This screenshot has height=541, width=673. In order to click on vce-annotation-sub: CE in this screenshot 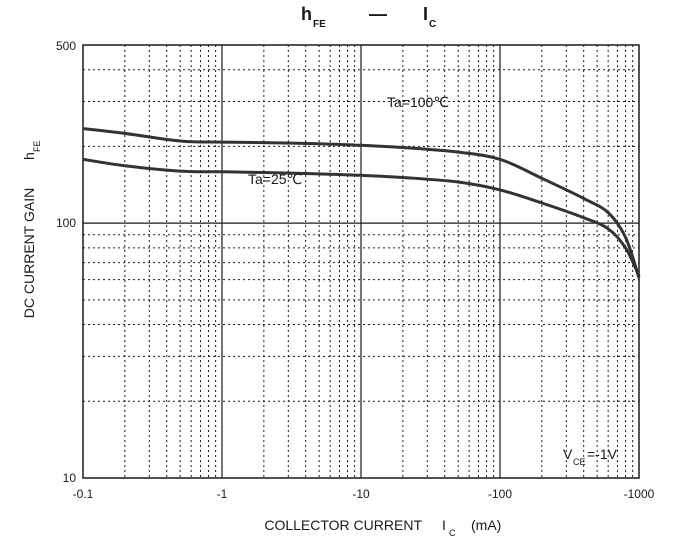, I will do `click(579, 462)`.